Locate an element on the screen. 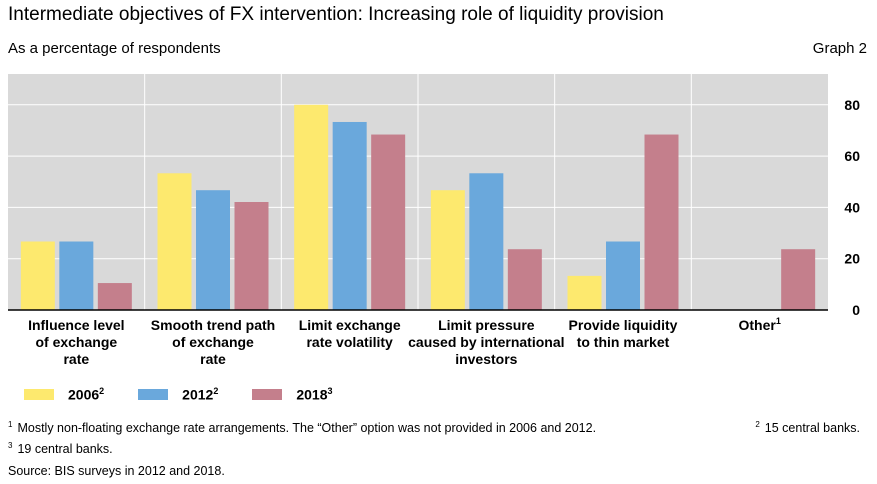  legend-item-2012: 20122 is located at coordinates (178, 394).